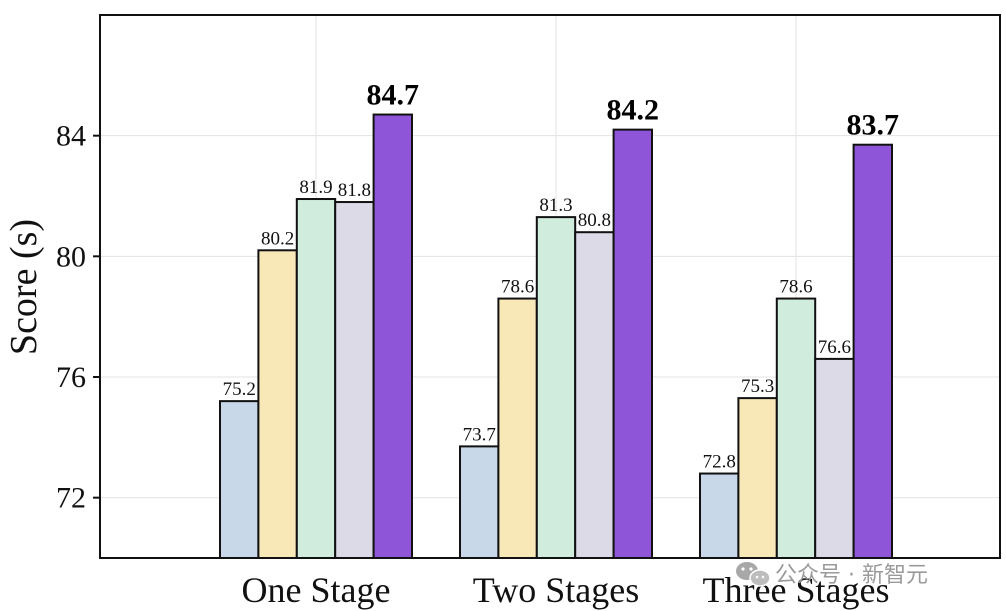 The image size is (1006, 611). Describe the element at coordinates (757, 386) in the screenshot. I see `bar-value-label: 75.3` at that location.